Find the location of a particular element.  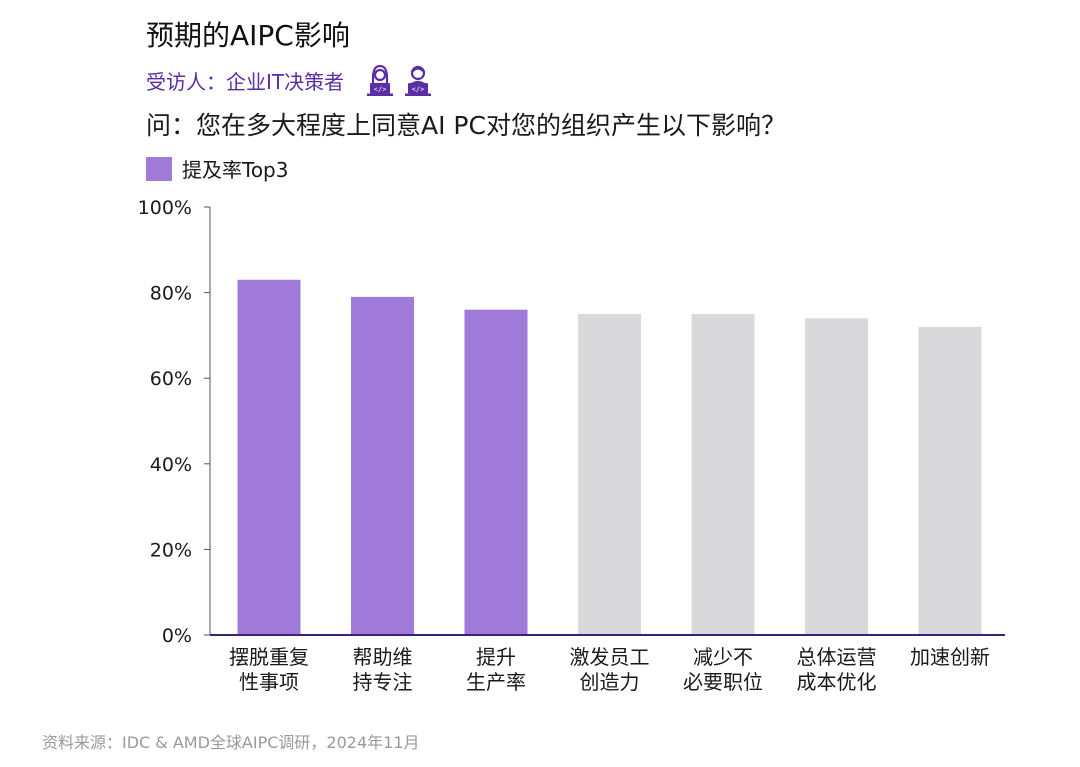

category-label-2-line-2: 持专注 is located at coordinates (383, 682).